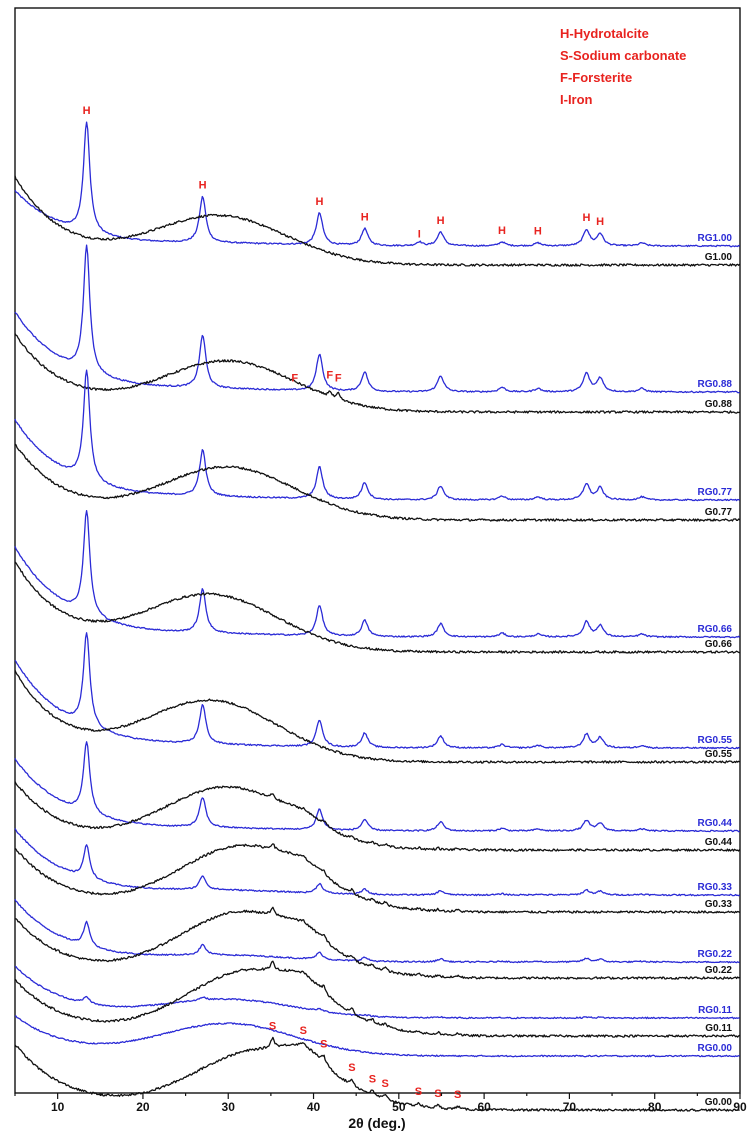 The width and height of the screenshot is (754, 1142). I want to click on series-label-g0-88: G0.88, so click(719, 404).